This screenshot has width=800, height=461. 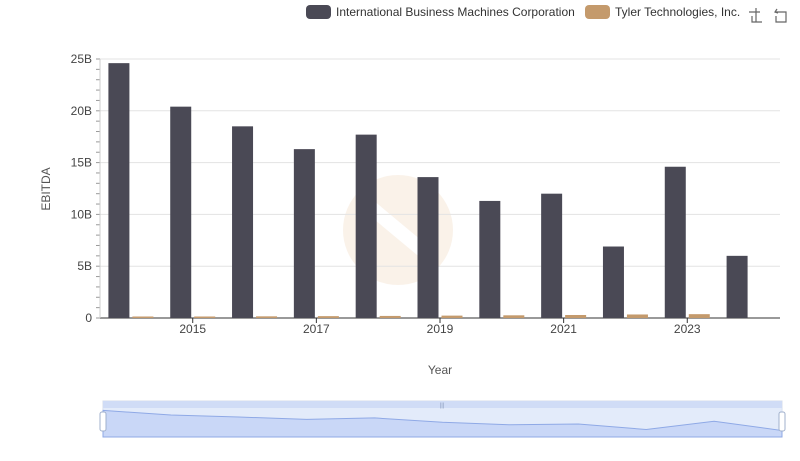 What do you see at coordinates (192, 329) in the screenshot?
I see `x-tick-label: 2015` at bounding box center [192, 329].